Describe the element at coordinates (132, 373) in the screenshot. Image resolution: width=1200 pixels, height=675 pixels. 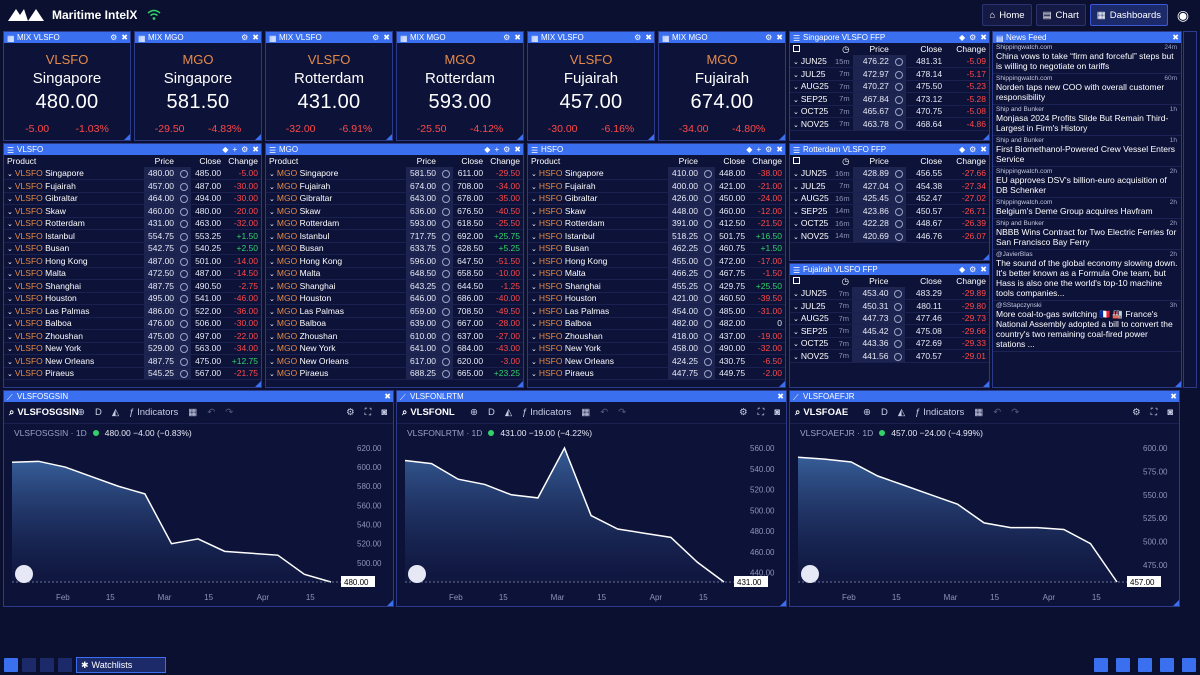
I see `table-row: ⌄ VLSFO Piraeus 545.25 567.00 -21.75` at that location.